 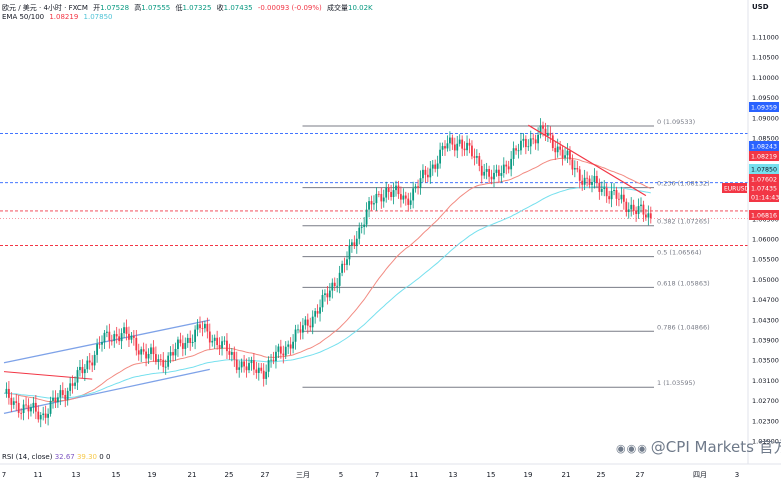 What do you see at coordinates (698, 446) in the screenshot?
I see `watermark: ◉◉◉ @CPI Markets 官方` at bounding box center [698, 446].